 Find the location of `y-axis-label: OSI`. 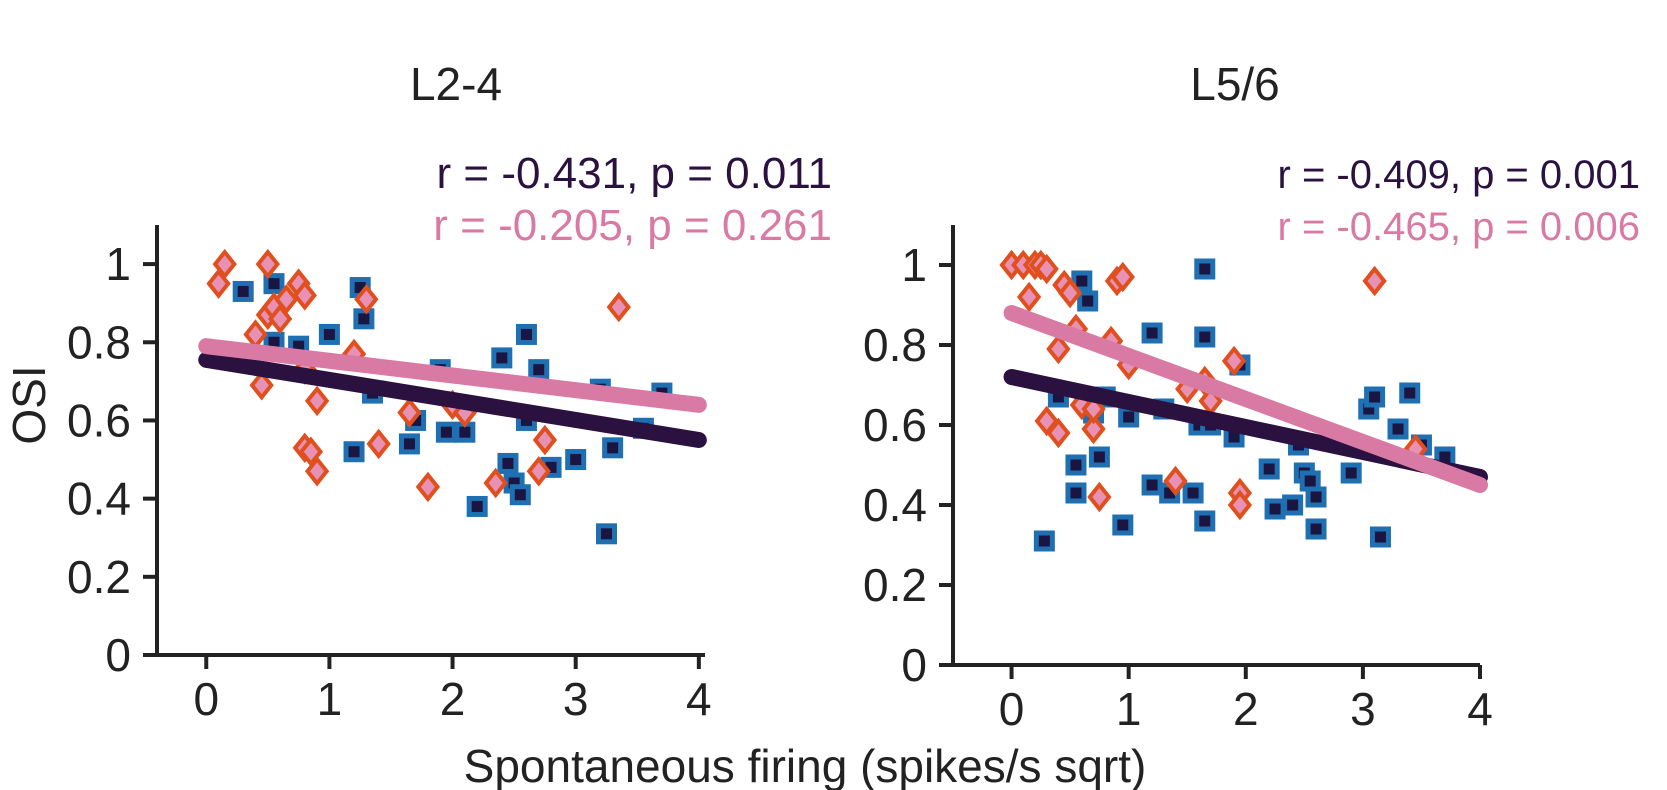

y-axis-label: OSI is located at coordinates (29, 404).